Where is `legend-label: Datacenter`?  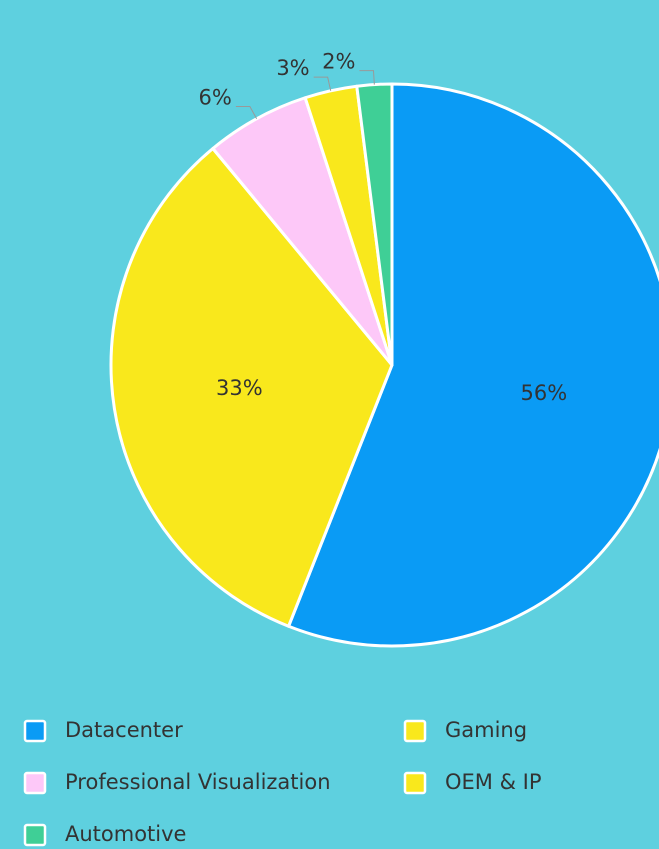
legend-label: Datacenter is located at coordinates (124, 730).